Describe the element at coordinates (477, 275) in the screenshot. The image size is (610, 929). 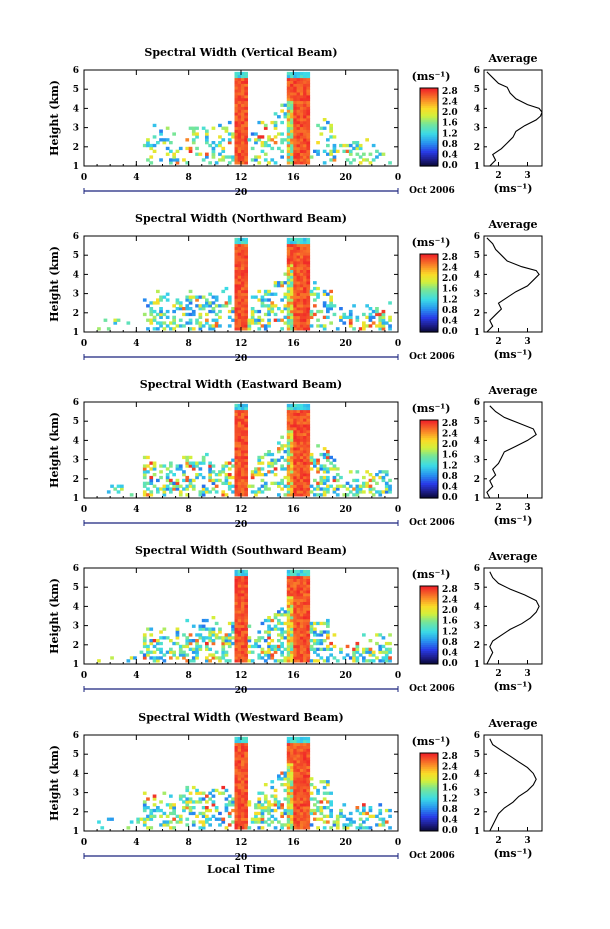
I see `profile-y-tick-label: 4` at that location.